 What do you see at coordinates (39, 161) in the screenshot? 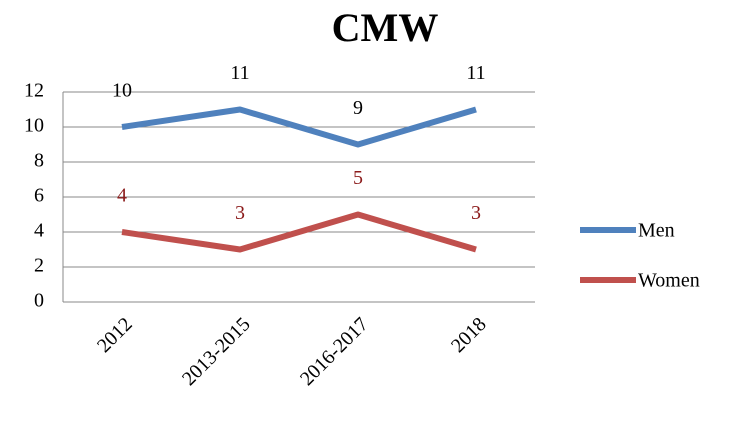
I see `y-tick-label: 8` at bounding box center [39, 161].